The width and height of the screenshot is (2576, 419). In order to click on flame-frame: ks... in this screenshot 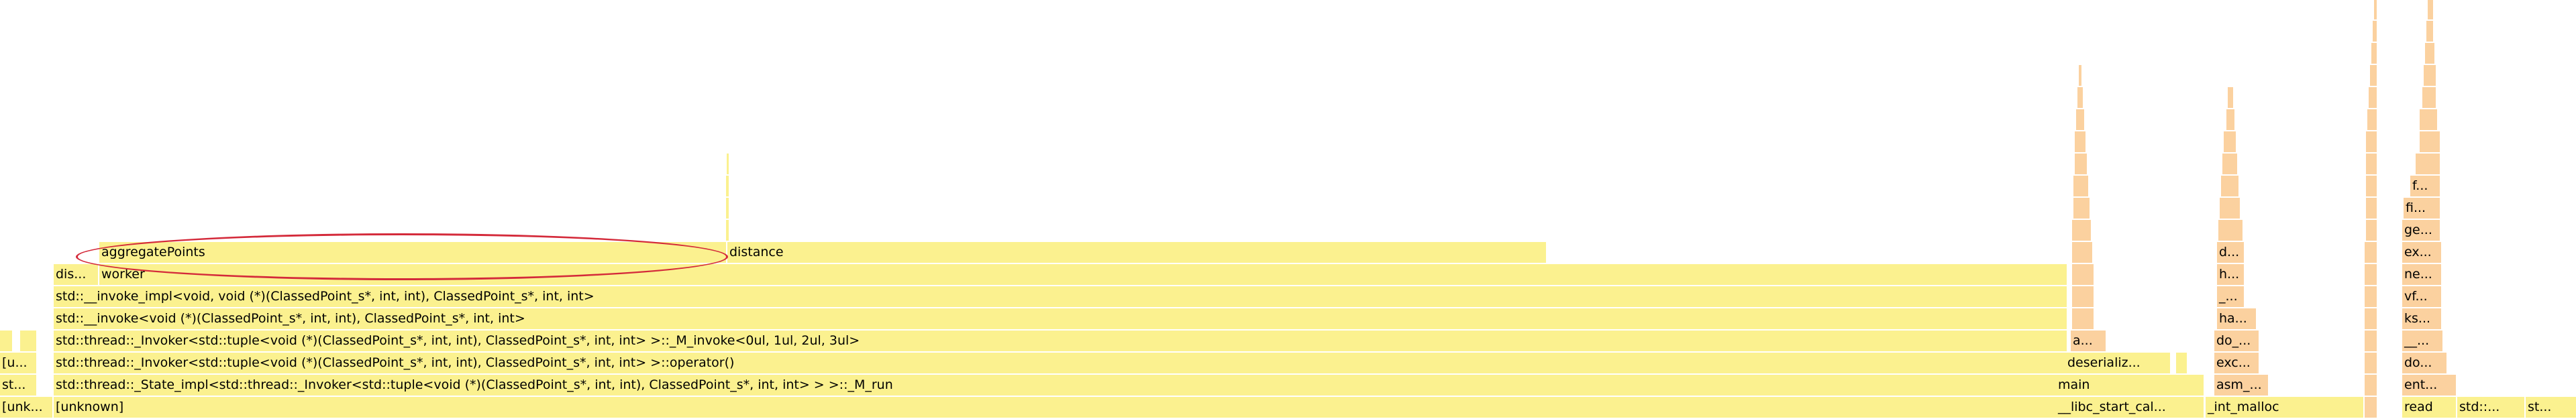, I will do `click(2421, 318)`.